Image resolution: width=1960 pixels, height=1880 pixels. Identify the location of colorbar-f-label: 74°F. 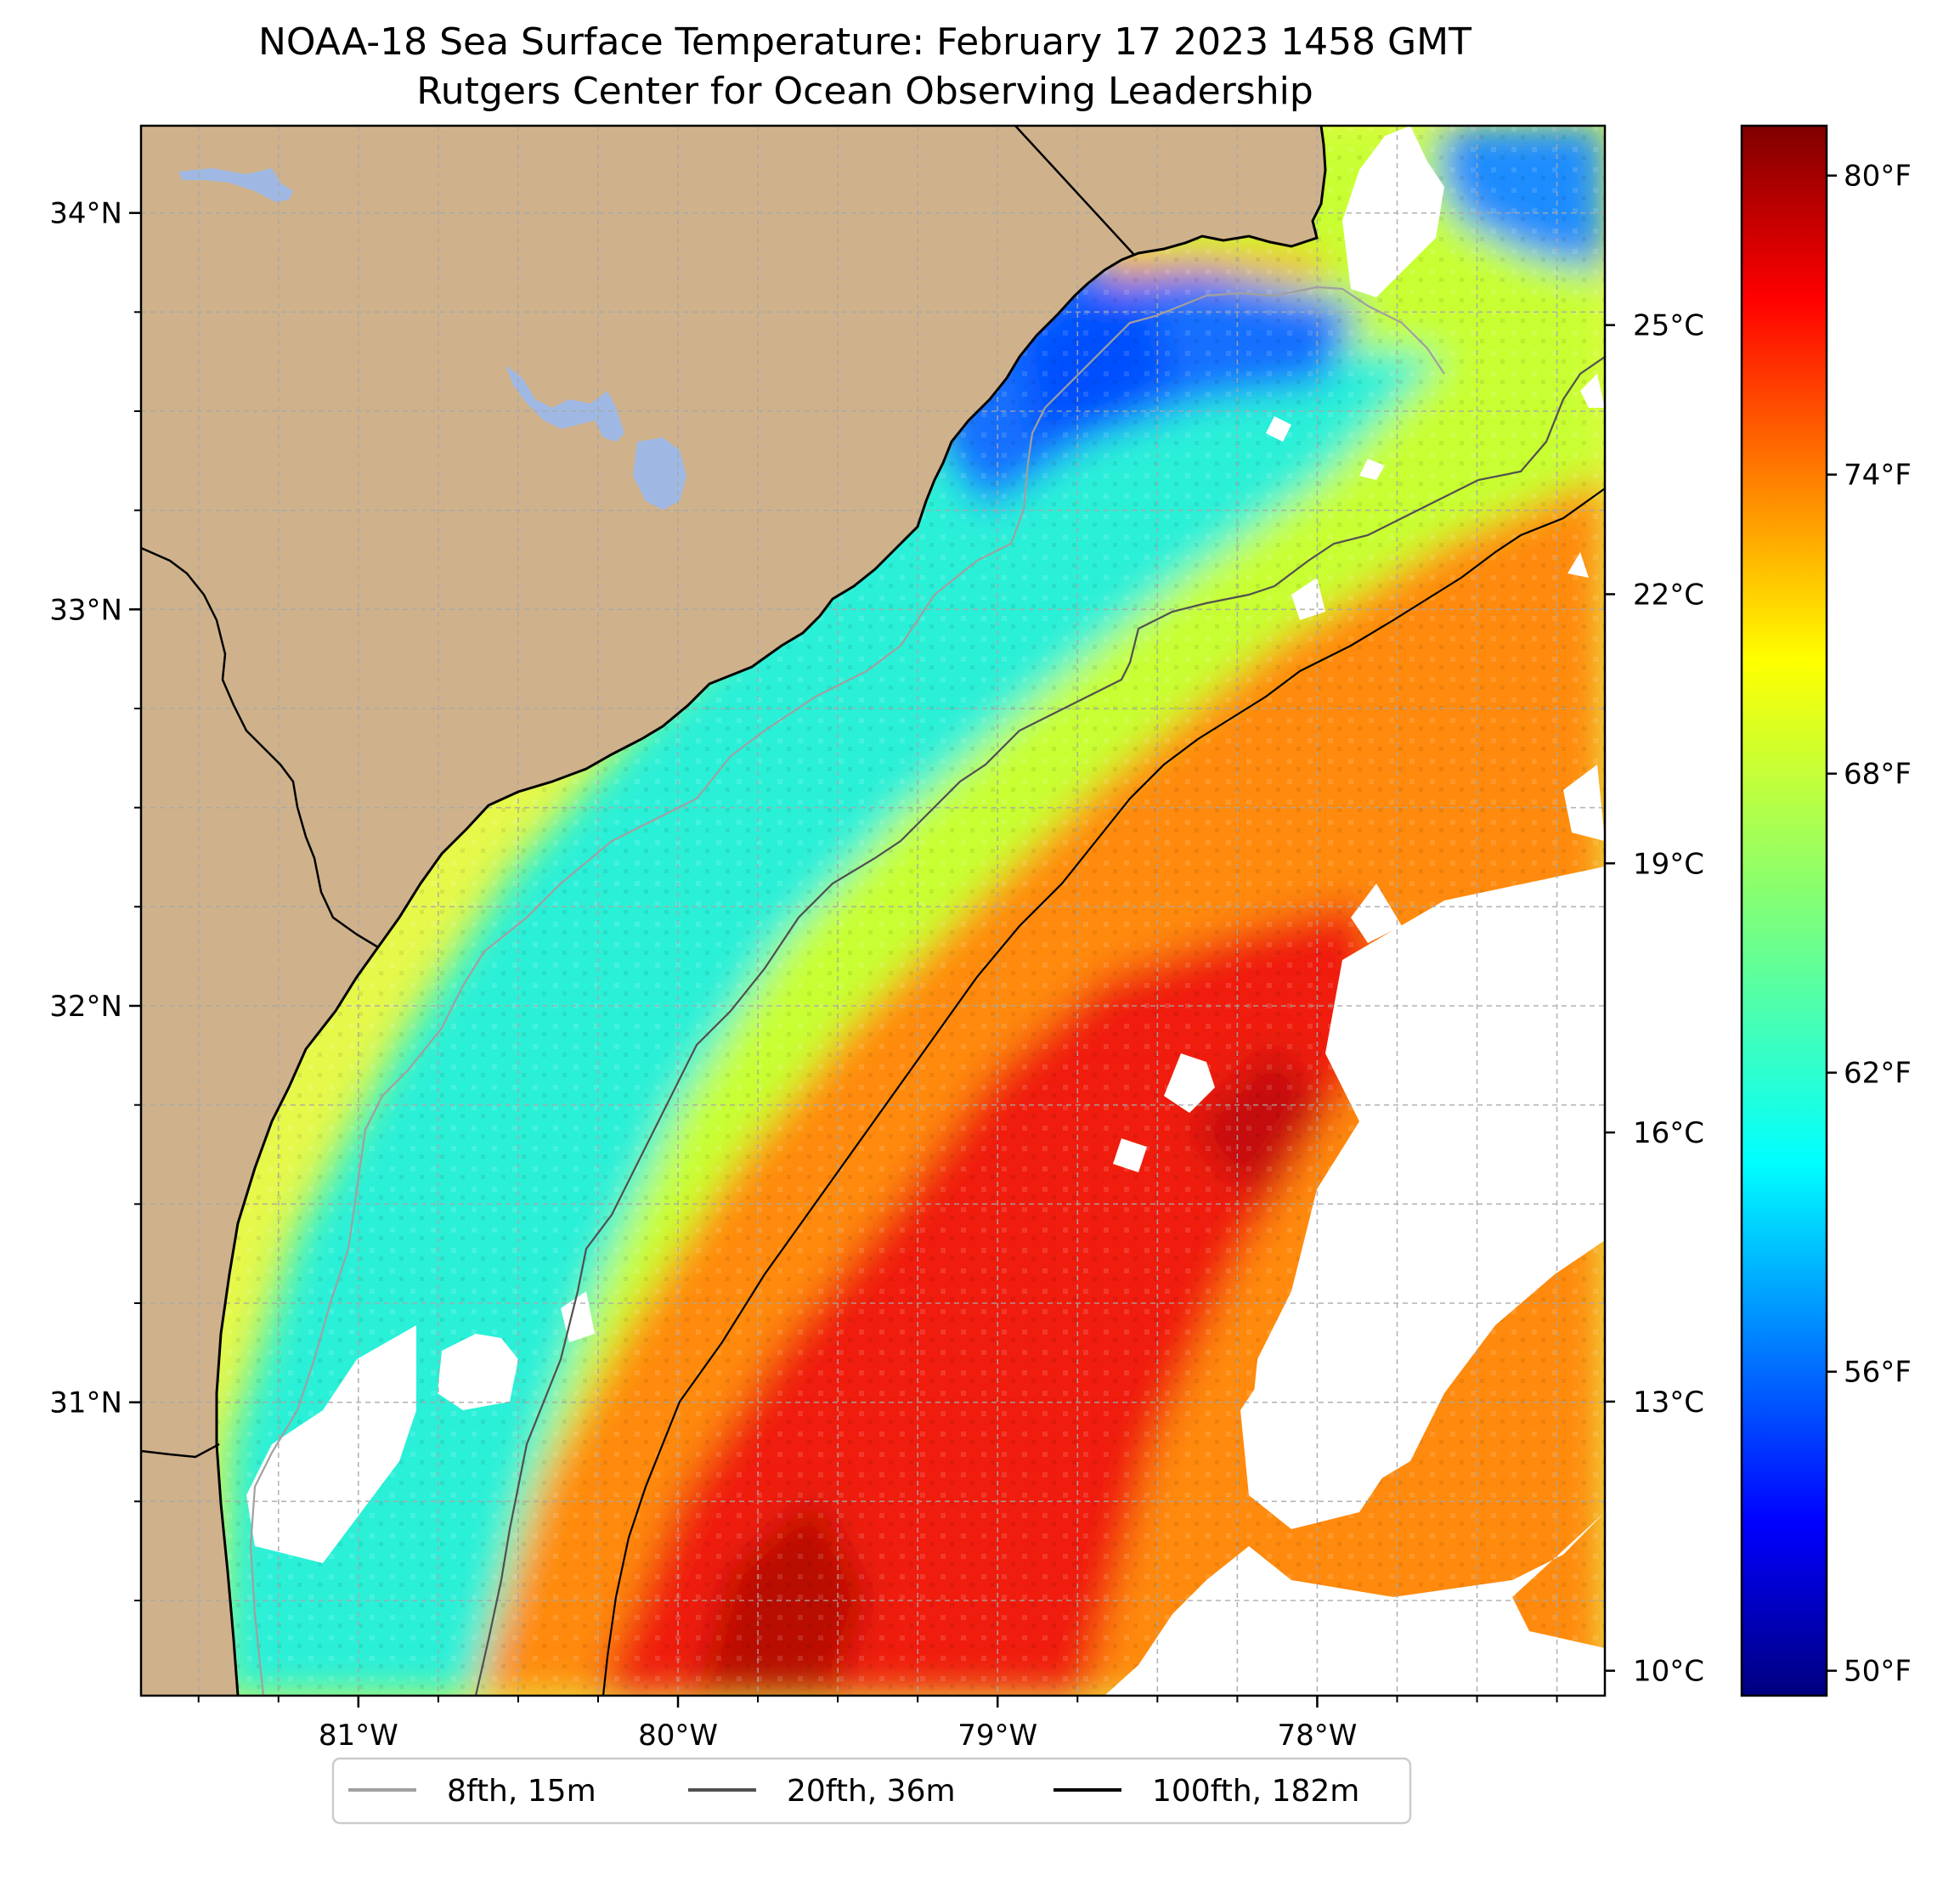
(1878, 476).